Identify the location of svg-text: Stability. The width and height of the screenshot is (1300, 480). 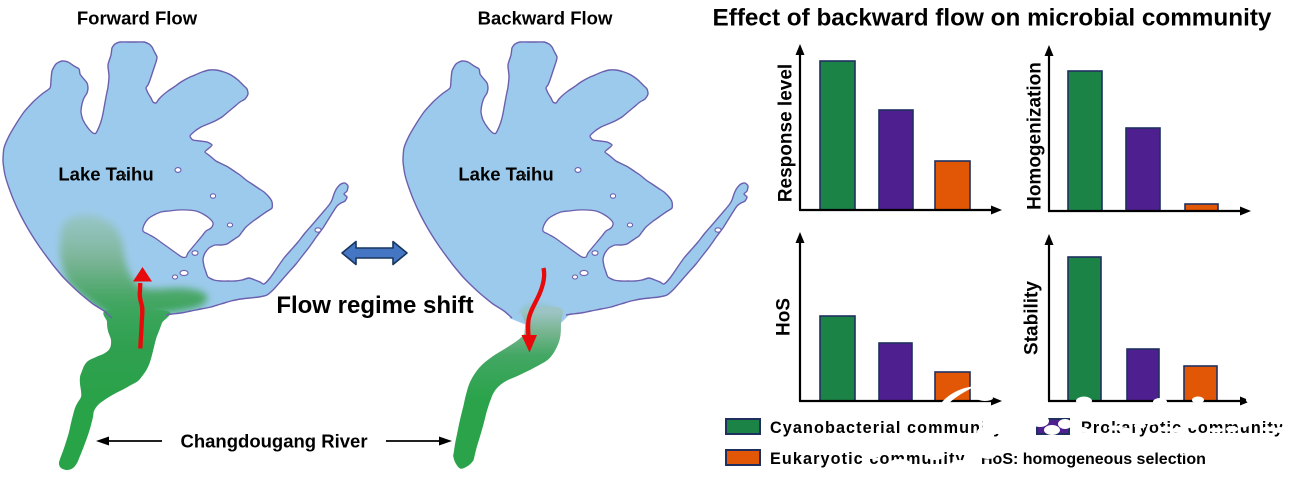
(1032, 318).